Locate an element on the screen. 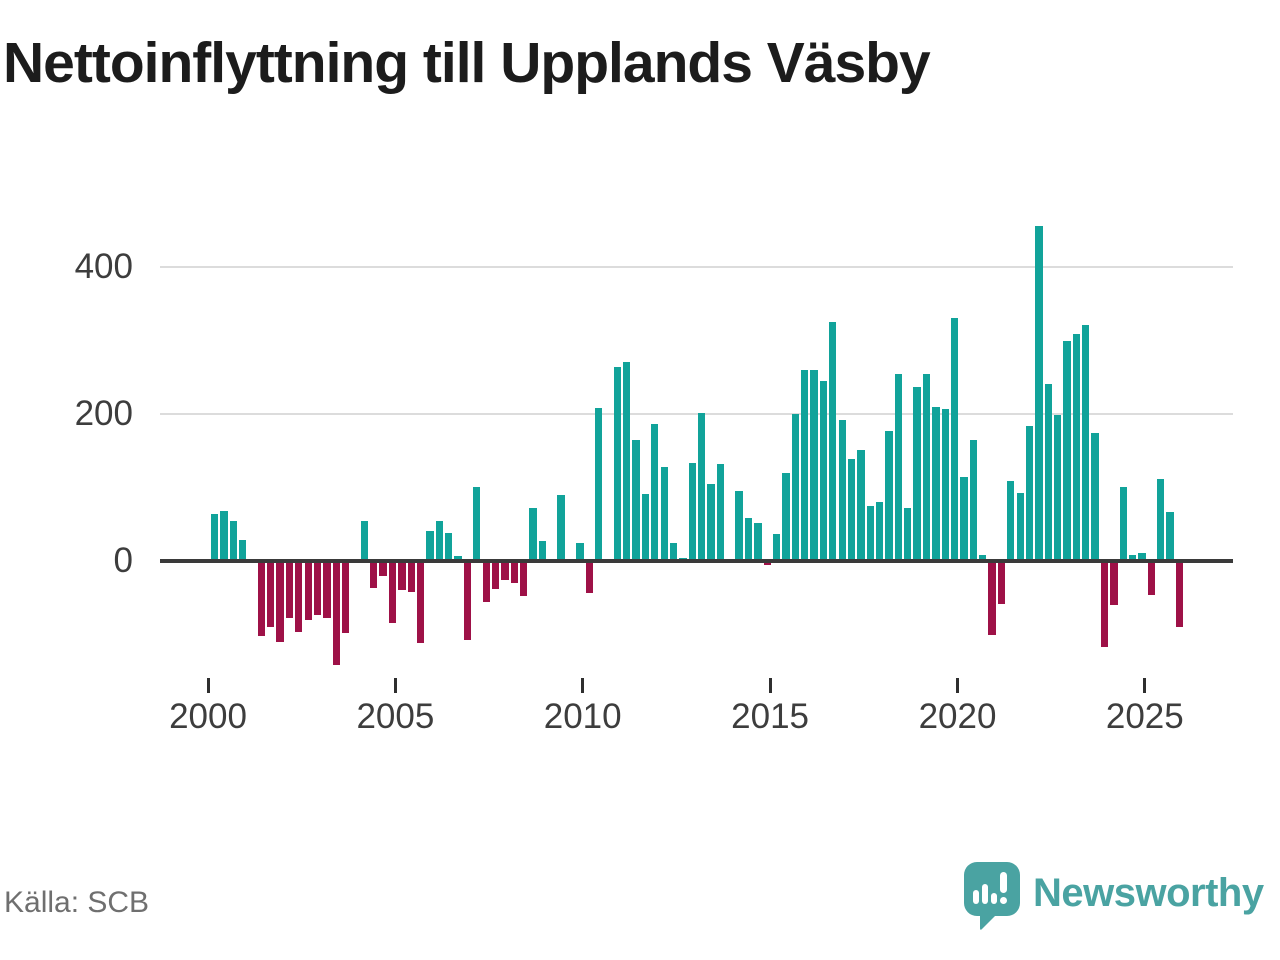 Image resolution: width=1280 pixels, height=960 pixels. bar-chart-speech-bubble-icon is located at coordinates (992, 896).